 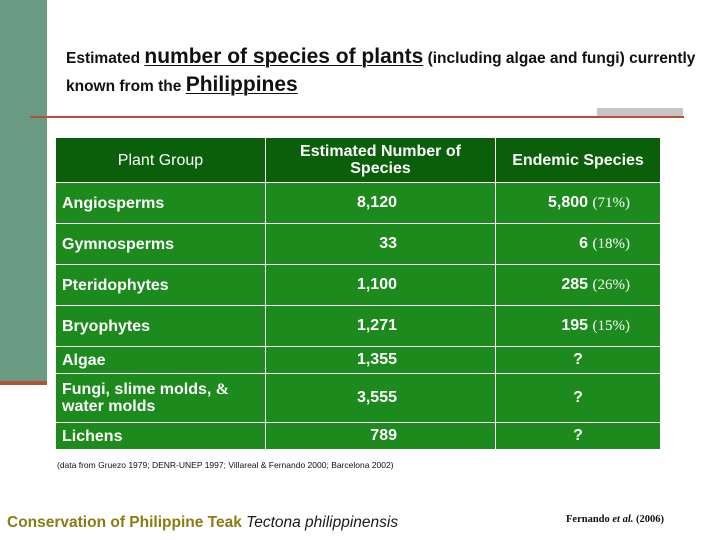 I want to click on cell-species-count: 33, so click(x=380, y=244).